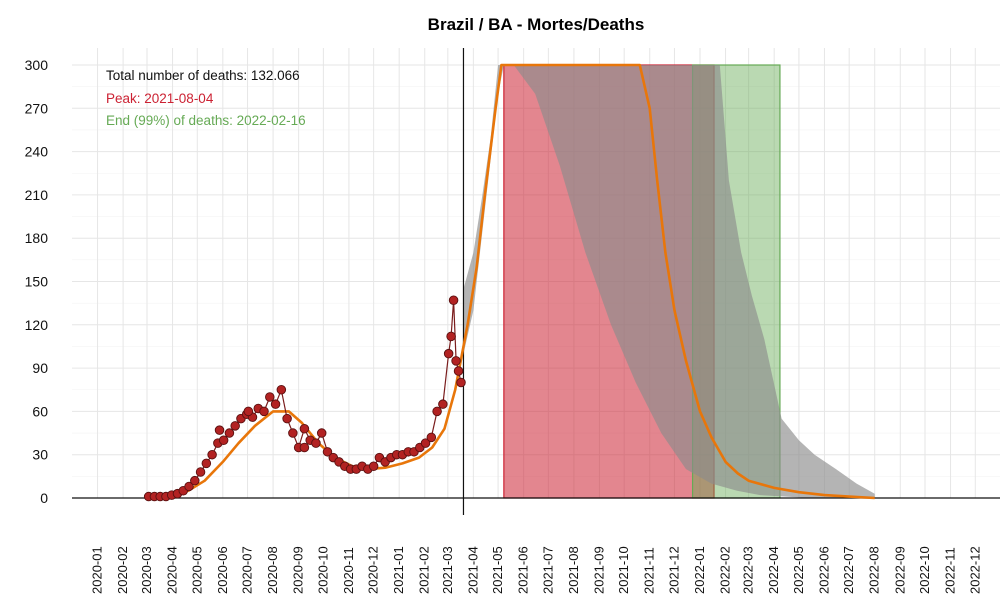 The height and width of the screenshot is (600, 1000). What do you see at coordinates (37, 108) in the screenshot?
I see `y-tick-label: 270` at bounding box center [37, 108].